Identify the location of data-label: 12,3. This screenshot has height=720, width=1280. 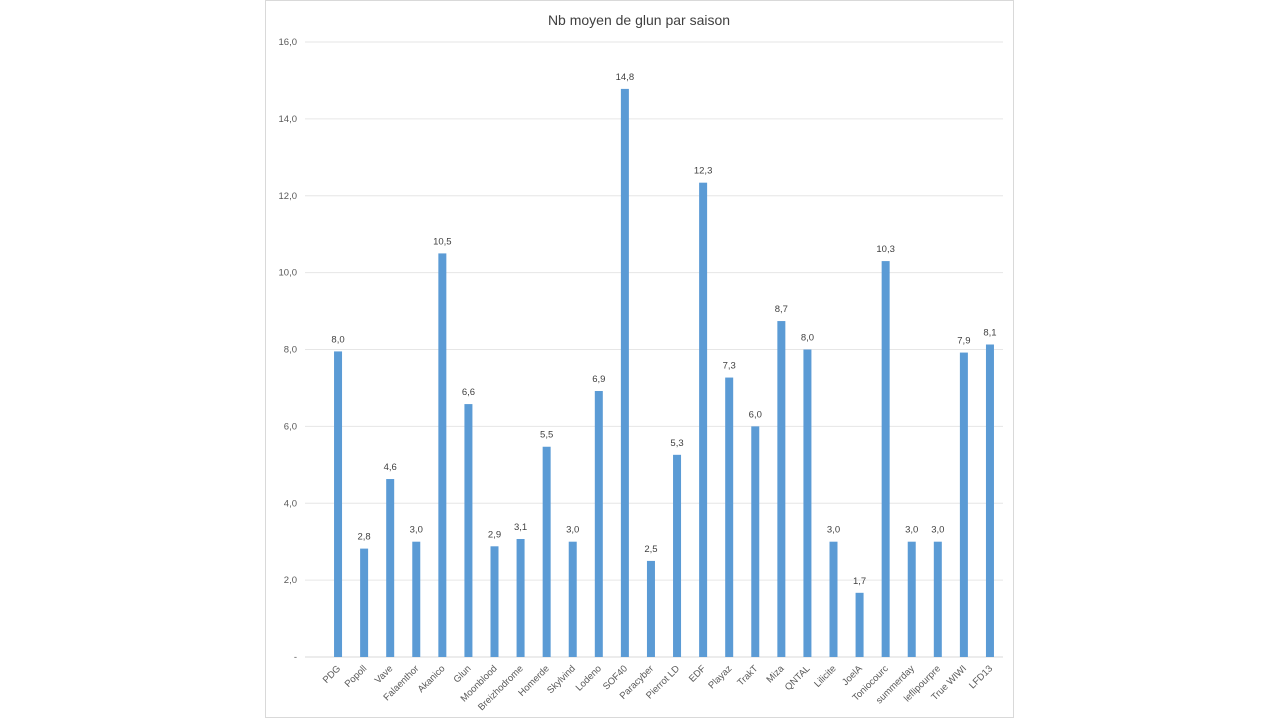
(703, 171).